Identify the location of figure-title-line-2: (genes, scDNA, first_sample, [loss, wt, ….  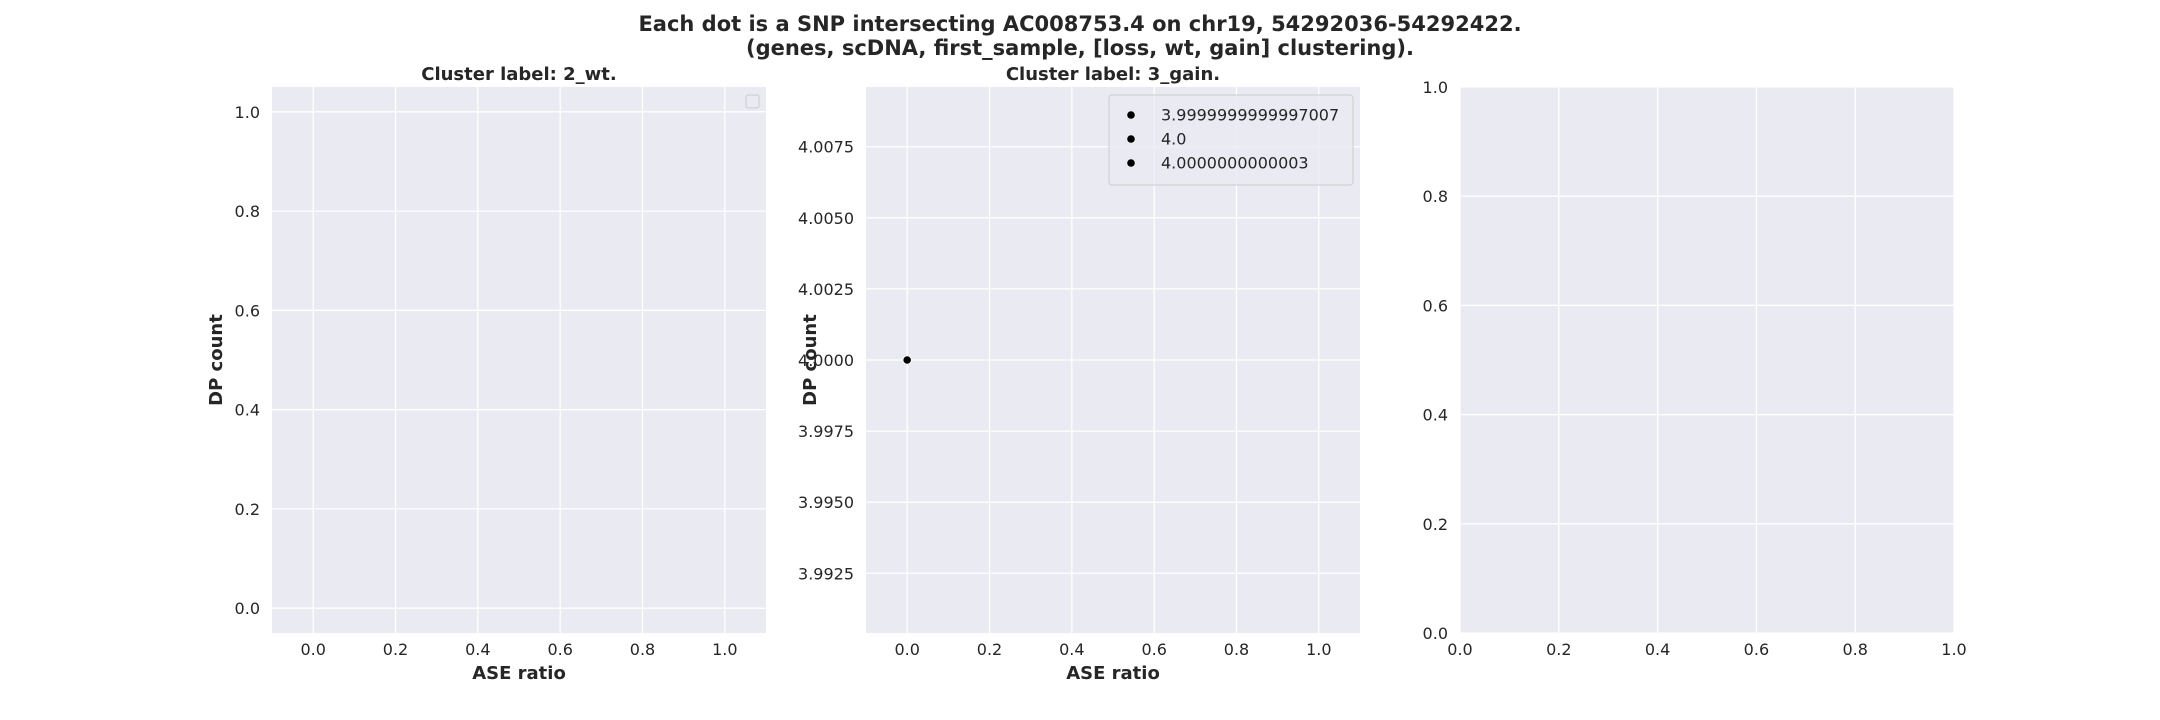
(1080, 48).